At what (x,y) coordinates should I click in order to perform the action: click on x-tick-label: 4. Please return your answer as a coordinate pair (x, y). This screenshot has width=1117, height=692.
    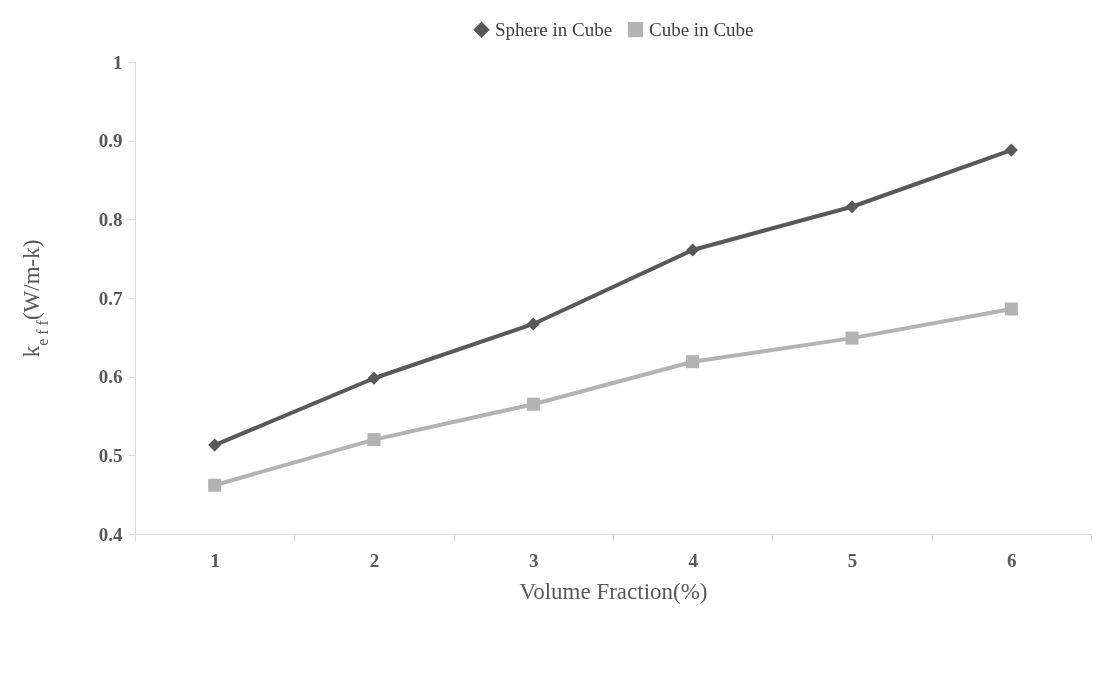
    Looking at the image, I should click on (693, 560).